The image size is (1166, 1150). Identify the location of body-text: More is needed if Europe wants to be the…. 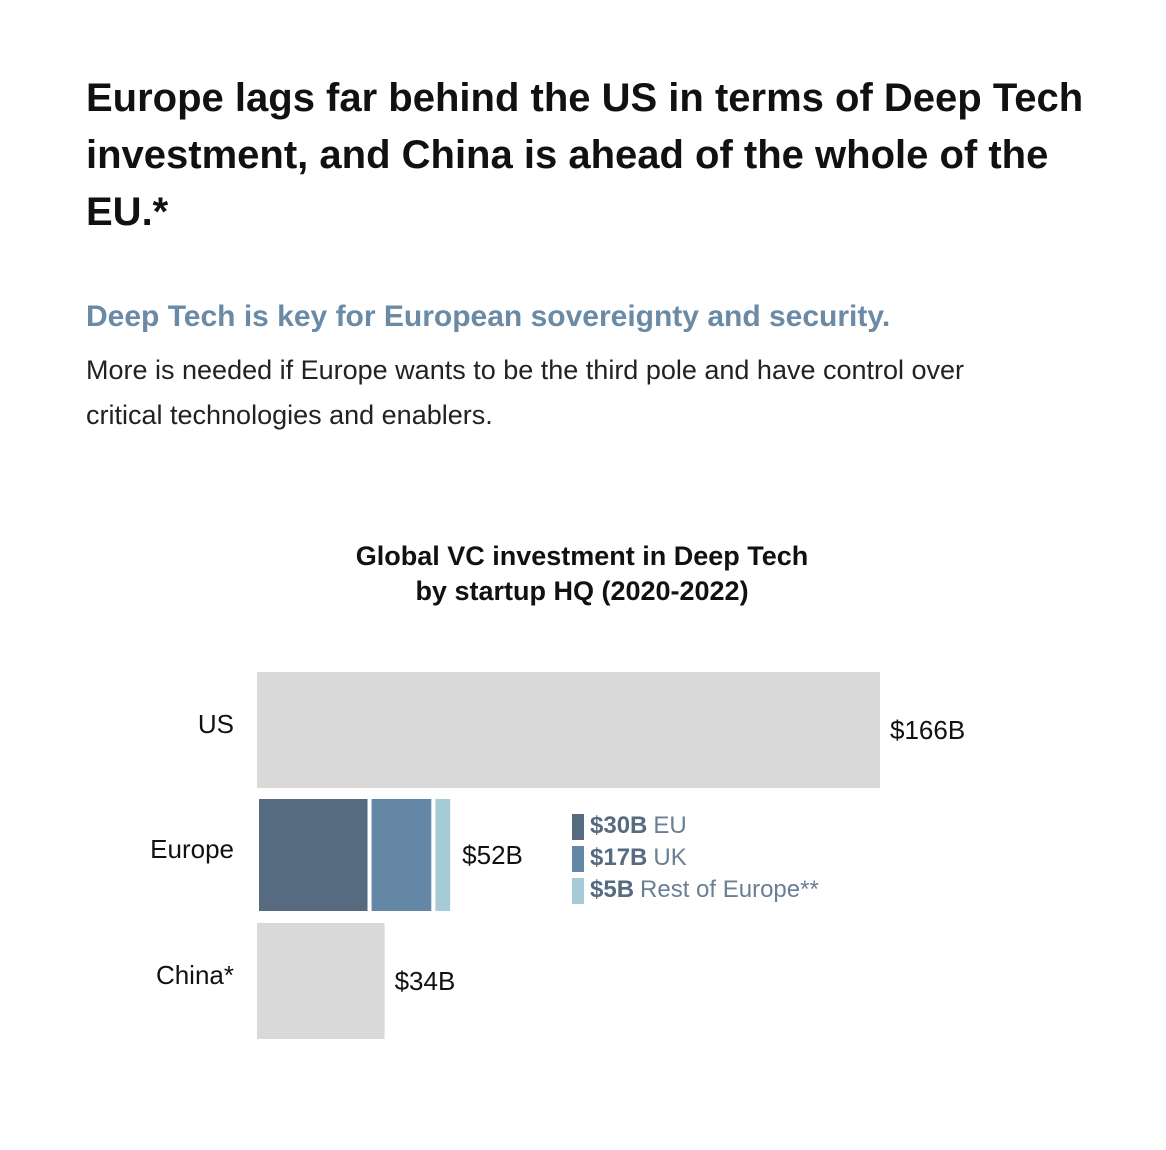
(525, 392).